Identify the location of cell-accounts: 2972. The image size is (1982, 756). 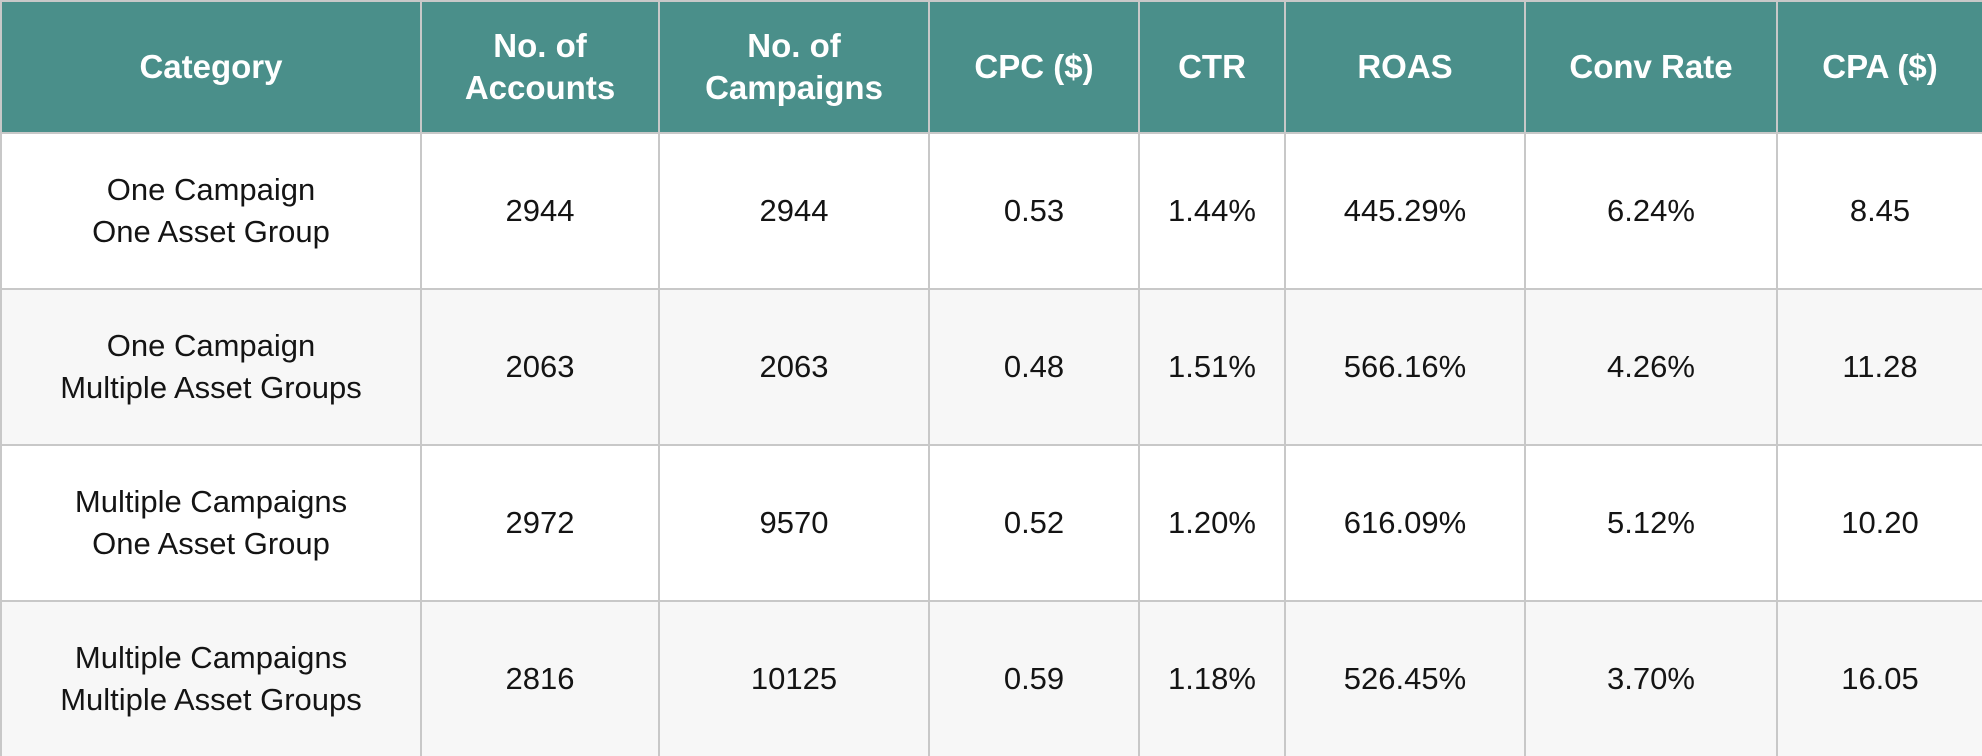
(540, 523).